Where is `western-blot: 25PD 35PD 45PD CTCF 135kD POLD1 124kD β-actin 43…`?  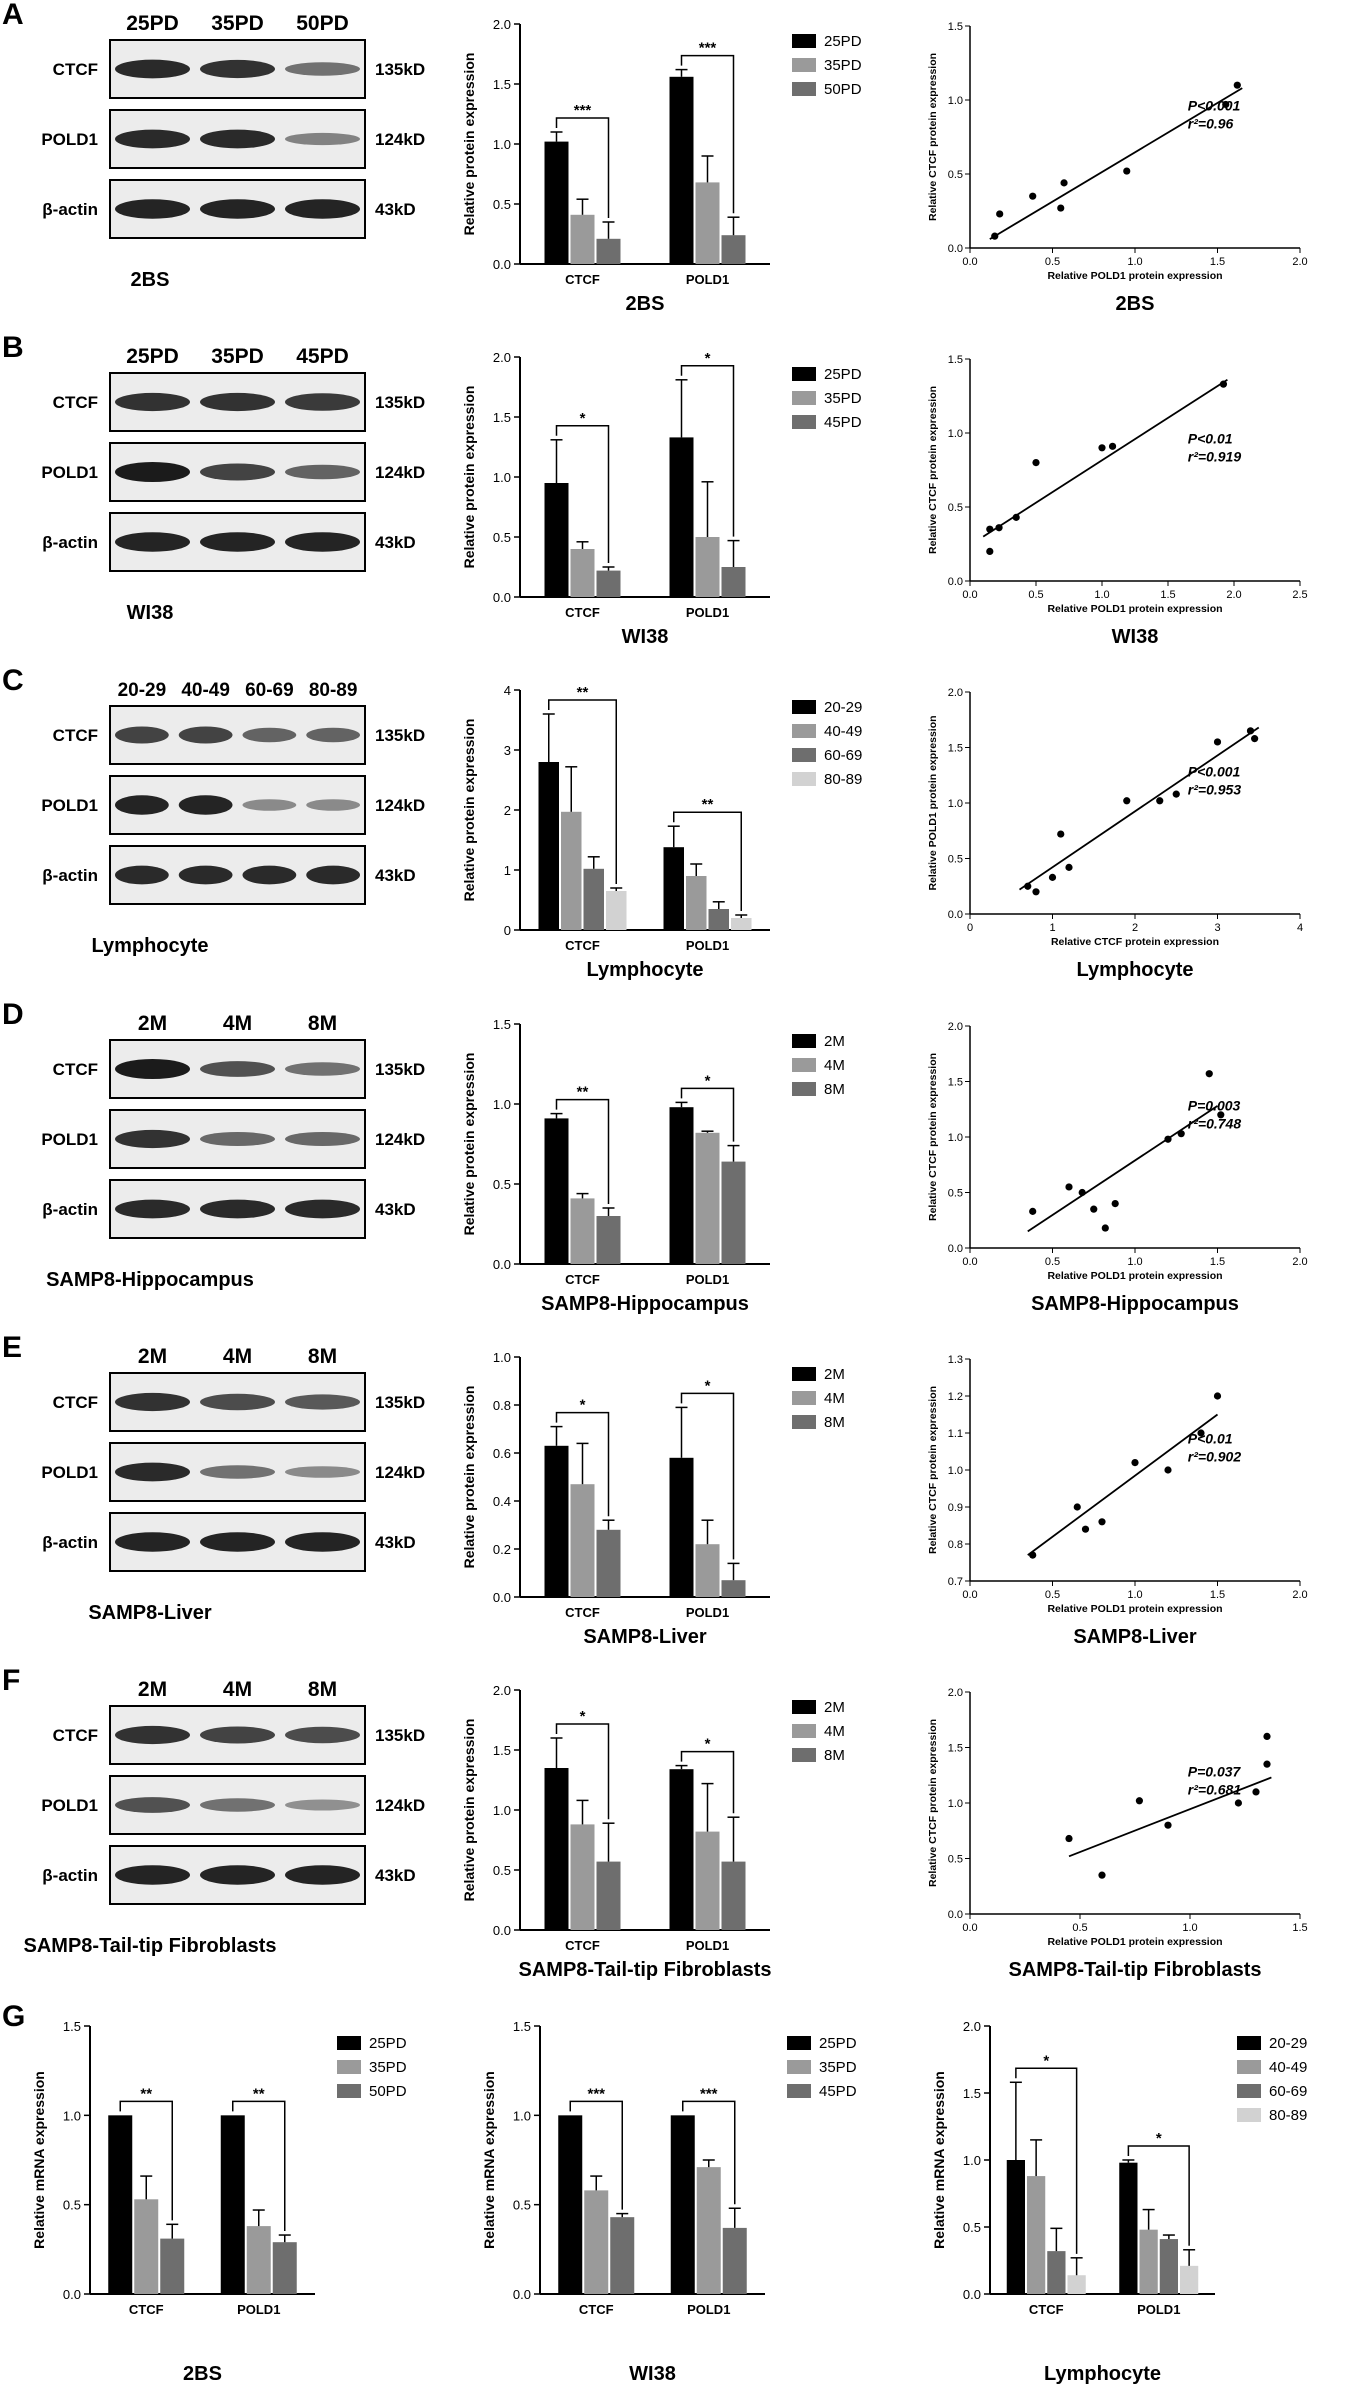
western-blot: 25PD 35PD 45PD CTCF 135kD POLD1 124kD β-actin 43… is located at coordinates (233, 484).